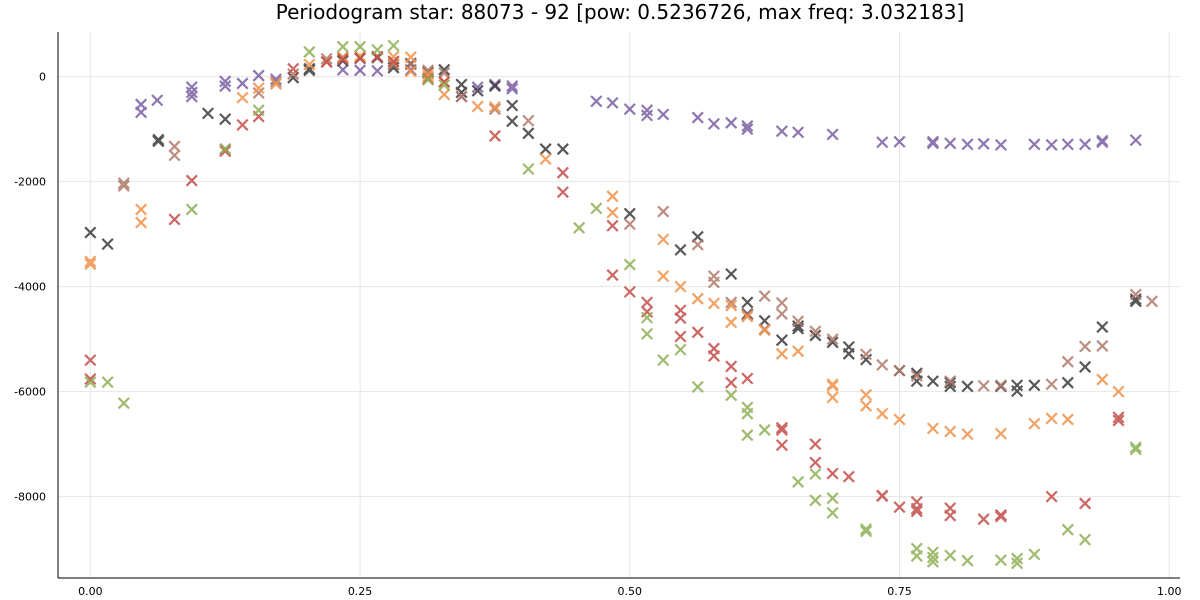 The image size is (1200, 600). Describe the element at coordinates (42, 77) in the screenshot. I see `y-tick-label: 0` at that location.